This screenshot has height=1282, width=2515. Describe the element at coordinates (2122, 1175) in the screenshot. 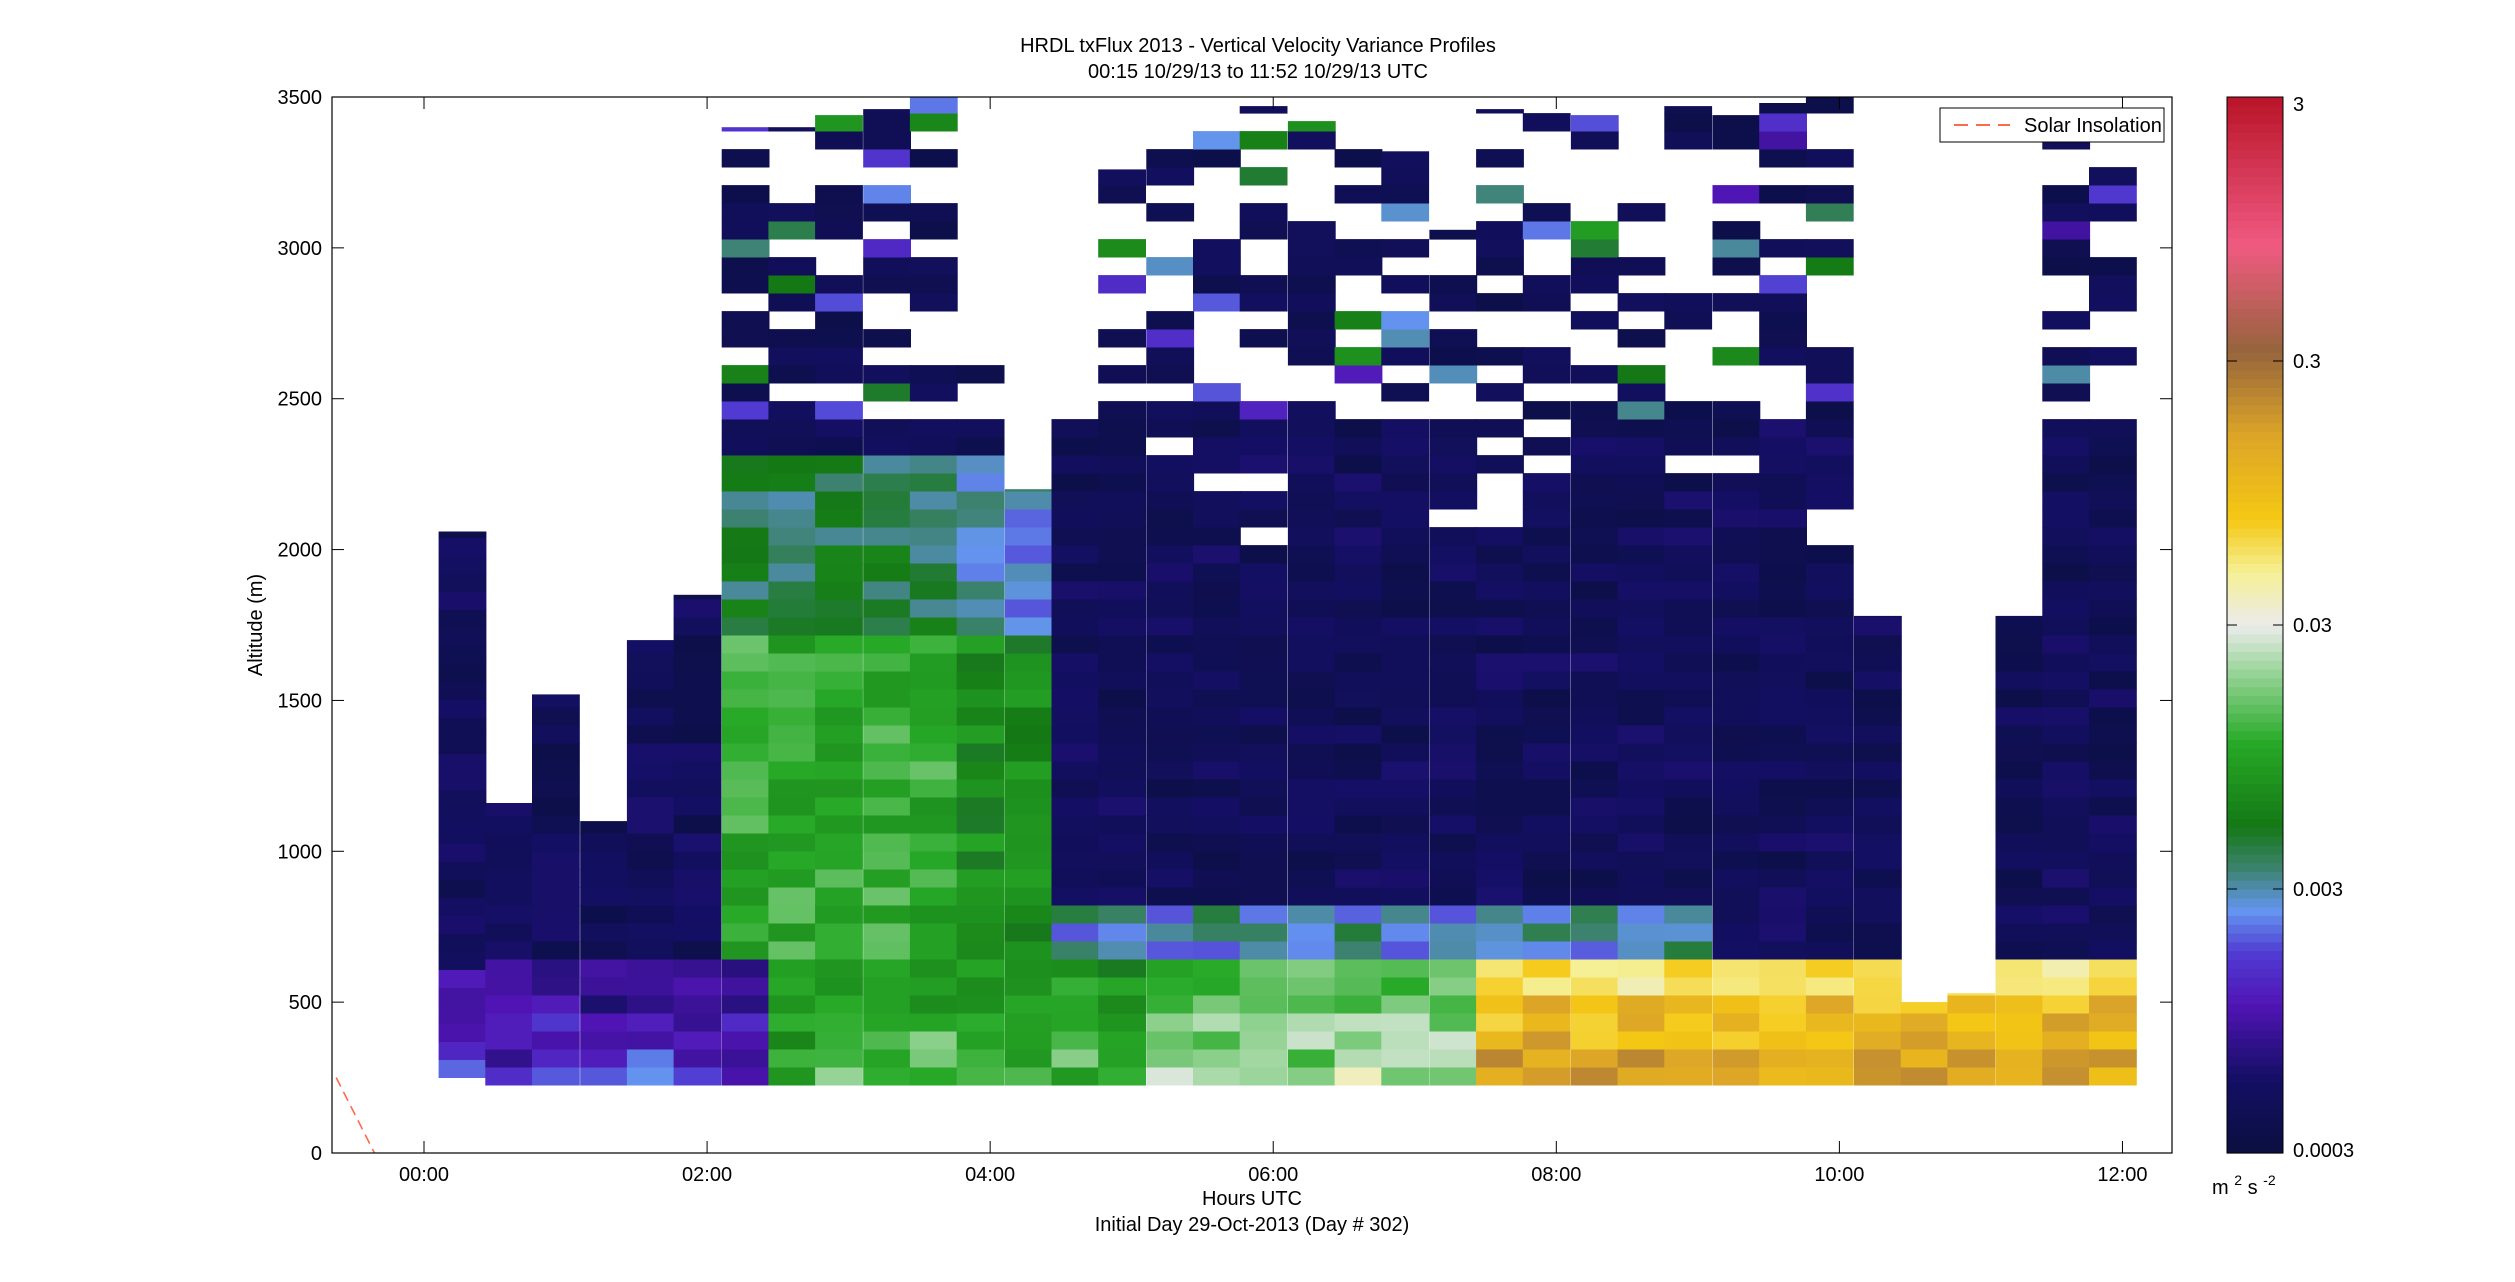

I see `x-tick-label: 12:00` at that location.